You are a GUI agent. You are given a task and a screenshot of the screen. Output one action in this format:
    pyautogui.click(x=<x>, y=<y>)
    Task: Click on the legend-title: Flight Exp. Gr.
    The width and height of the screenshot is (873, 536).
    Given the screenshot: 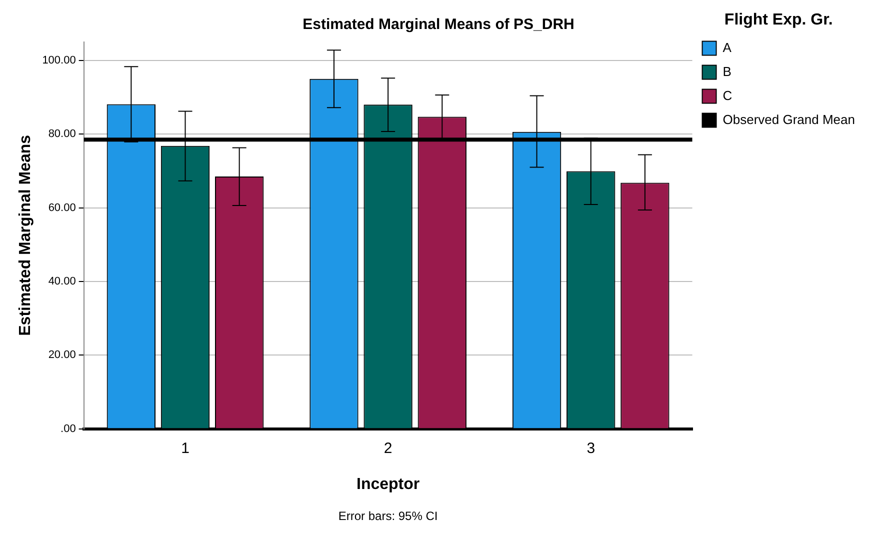 What is the action you would take?
    pyautogui.click(x=778, y=19)
    